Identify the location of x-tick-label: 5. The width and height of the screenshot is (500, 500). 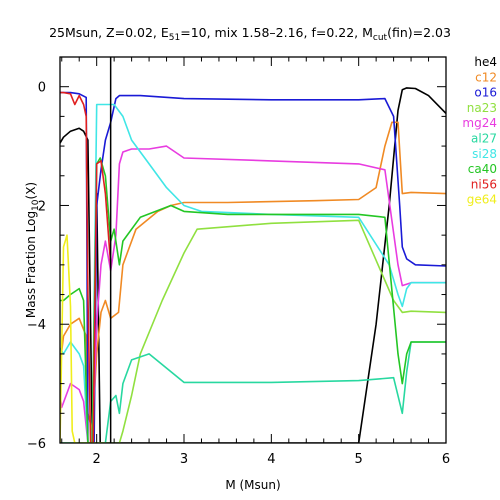
(359, 459).